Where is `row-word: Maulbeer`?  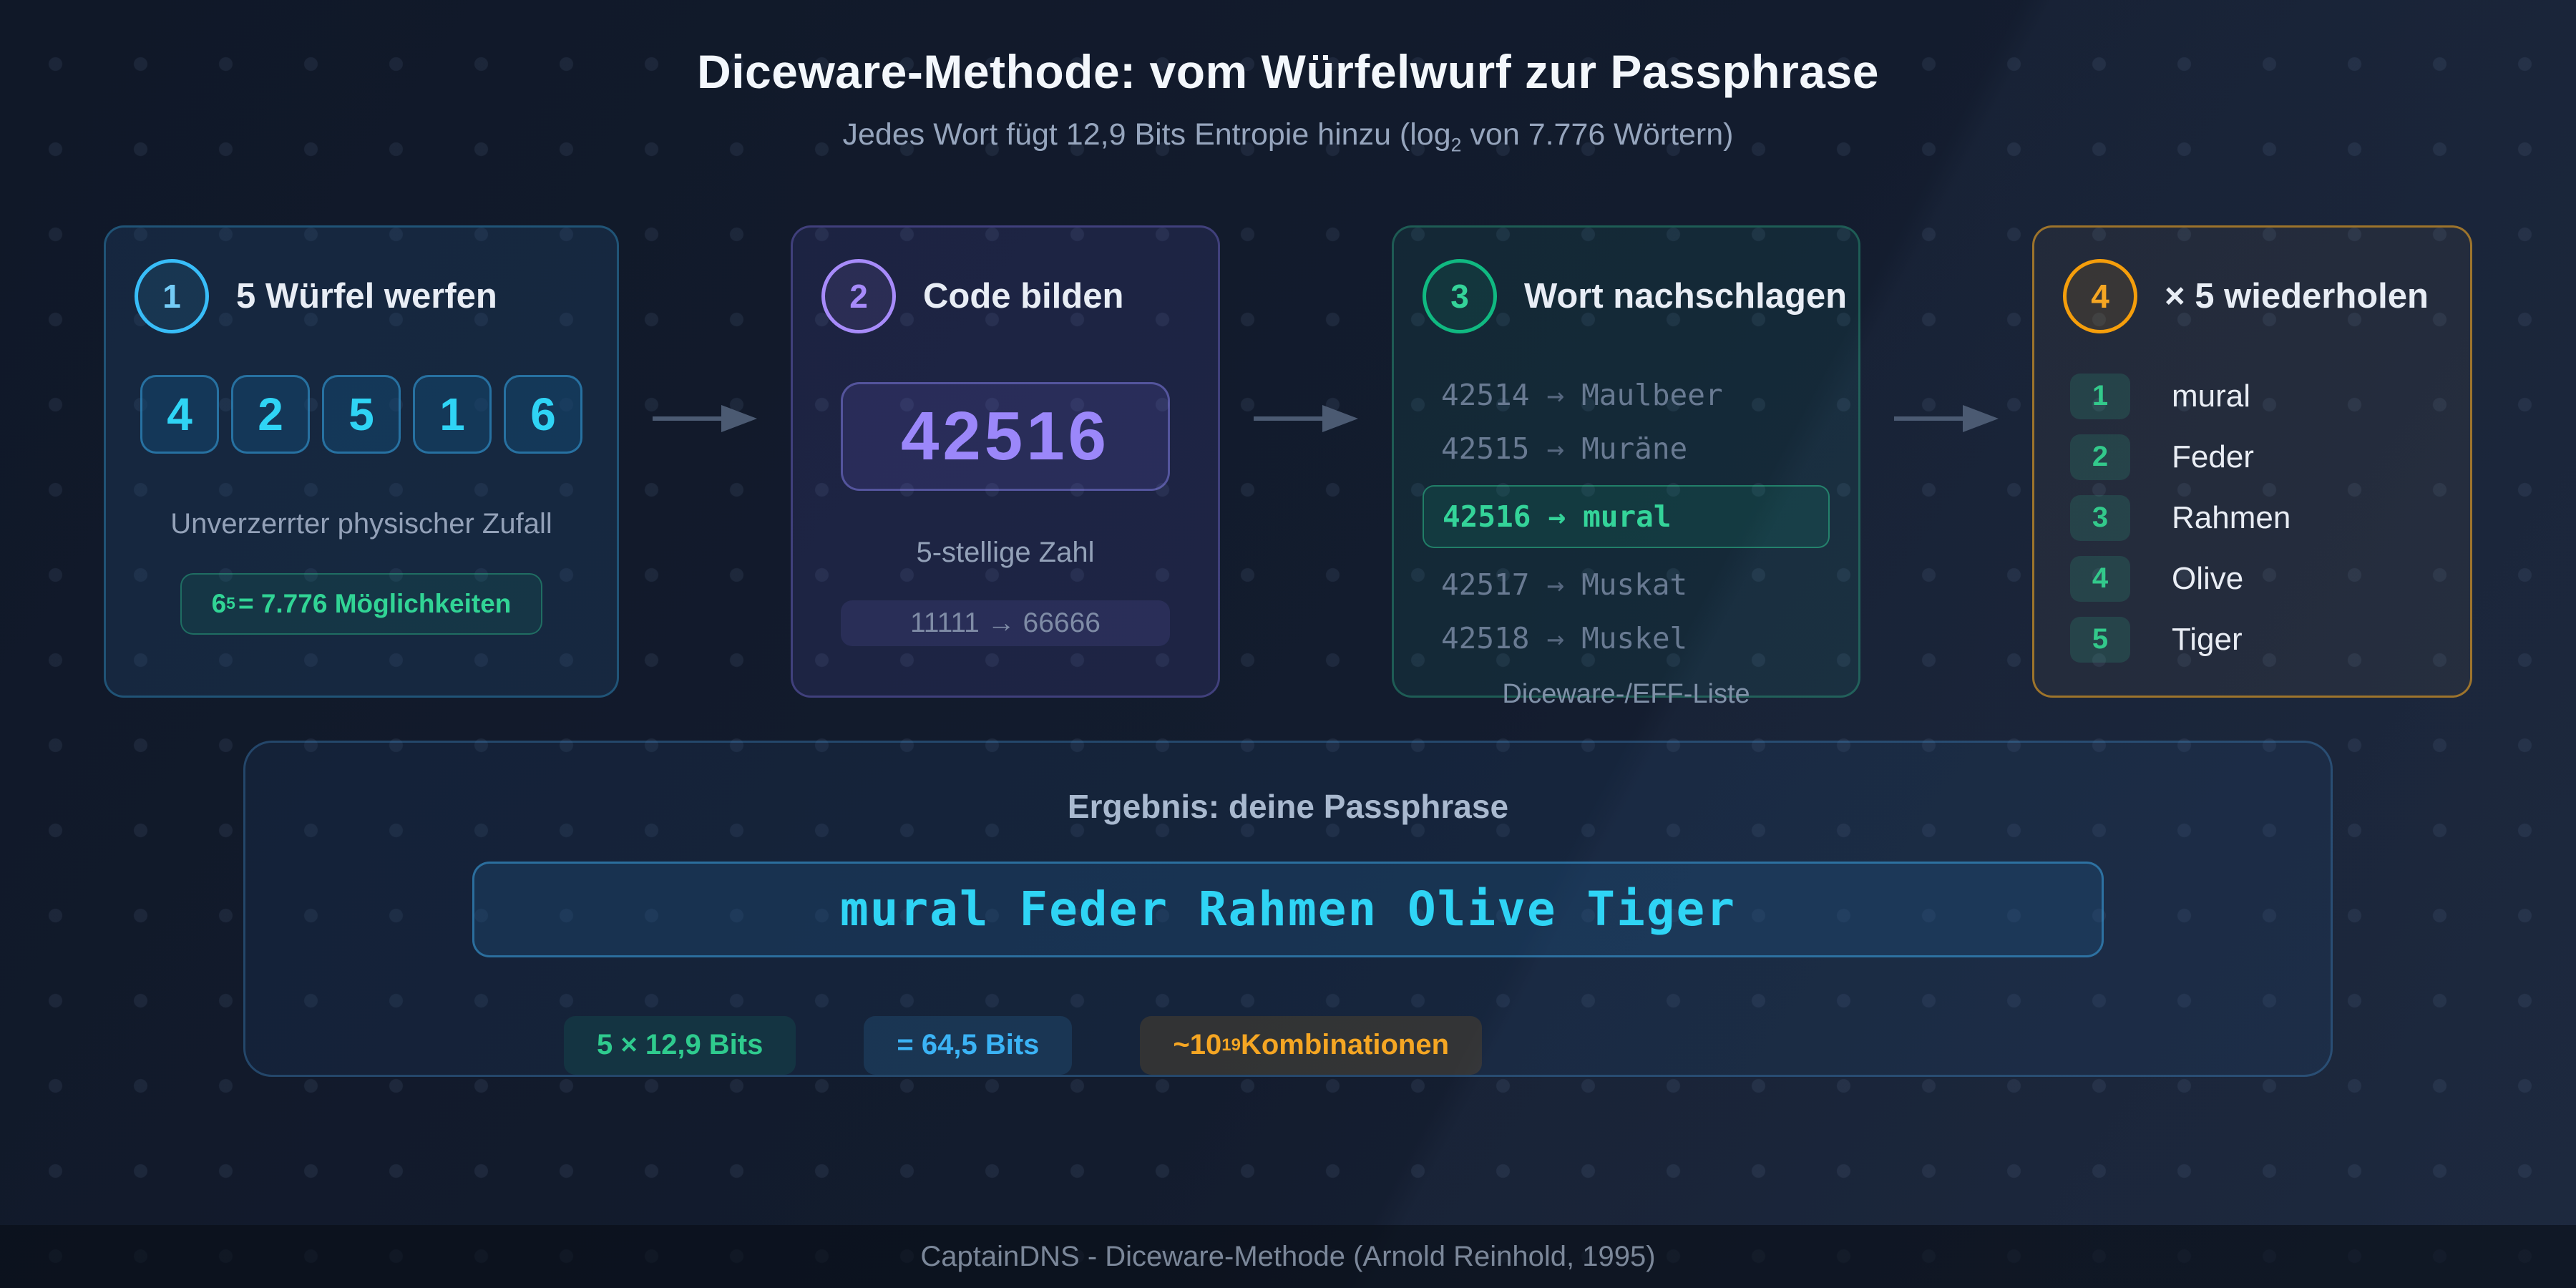
row-word: Maulbeer is located at coordinates (1652, 394).